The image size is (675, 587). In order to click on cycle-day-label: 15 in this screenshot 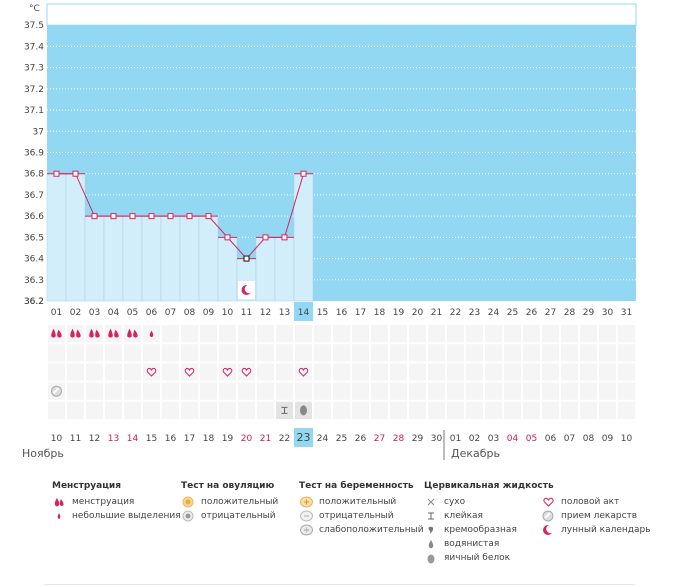, I will do `click(322, 313)`.